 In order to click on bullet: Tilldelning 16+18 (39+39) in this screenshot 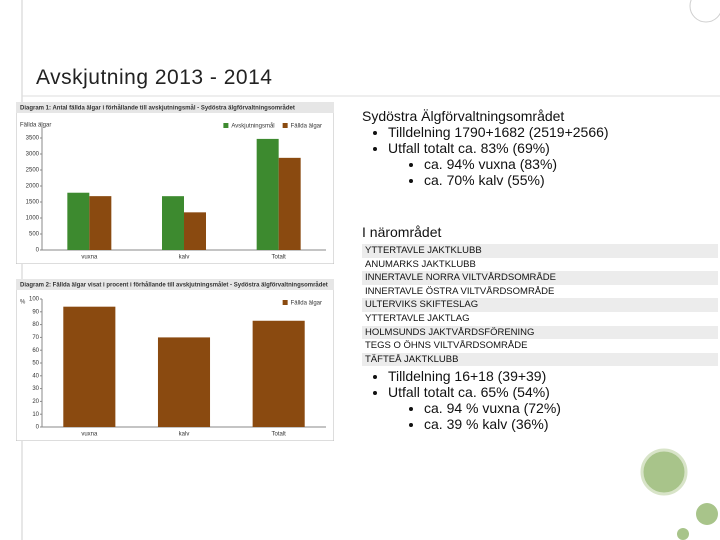, I will do `click(553, 376)`.